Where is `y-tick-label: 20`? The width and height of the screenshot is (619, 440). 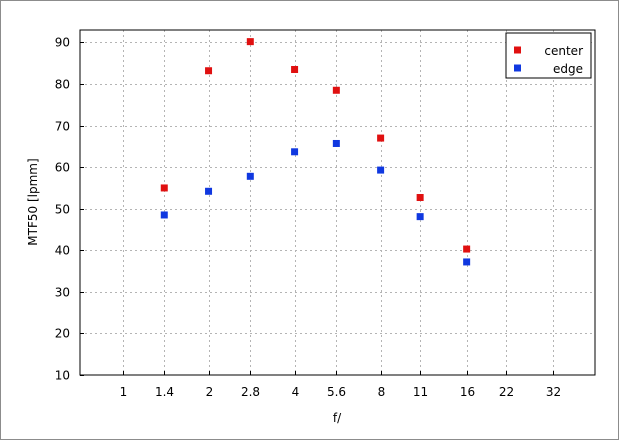 y-tick-label: 20 is located at coordinates (62, 334).